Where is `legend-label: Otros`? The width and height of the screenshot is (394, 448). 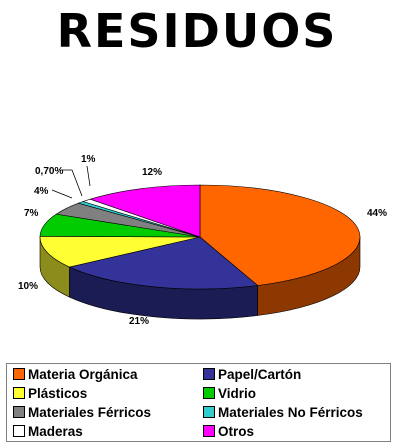
legend-label: Otros is located at coordinates (236, 431).